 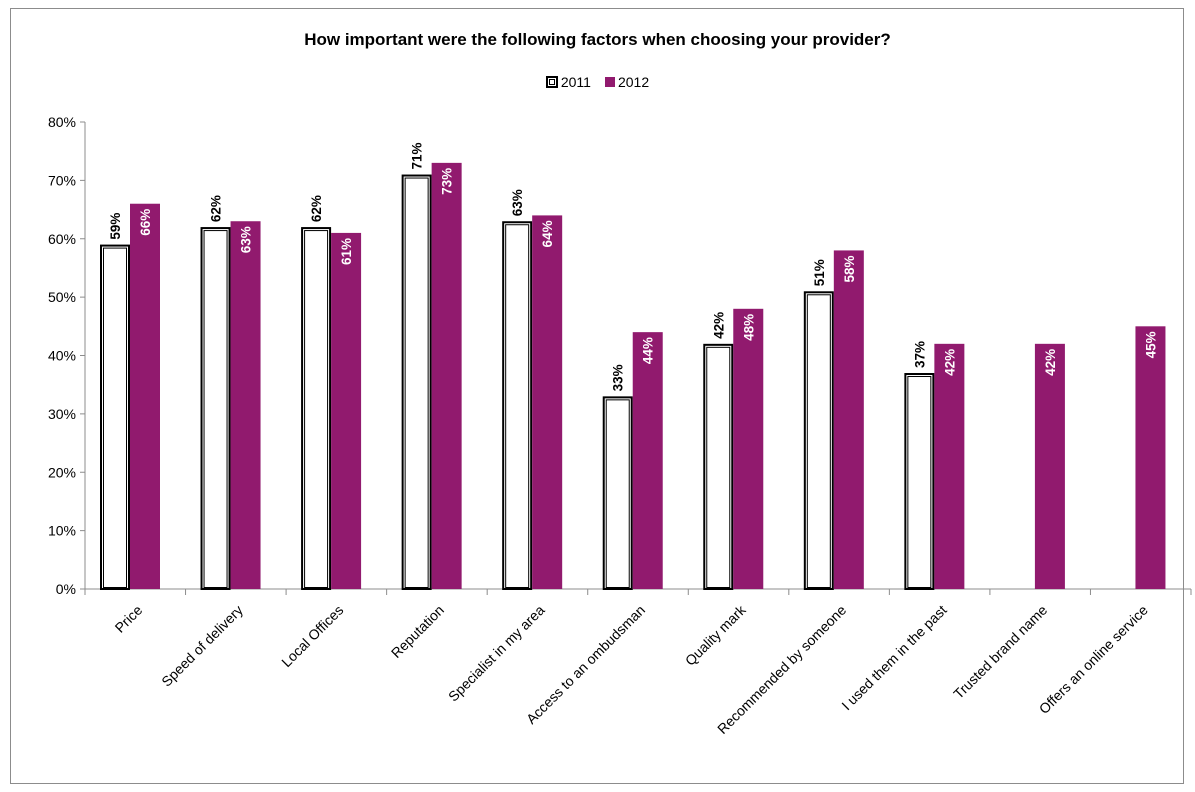 I want to click on y-tick-label: 60%, so click(x=62, y=239).